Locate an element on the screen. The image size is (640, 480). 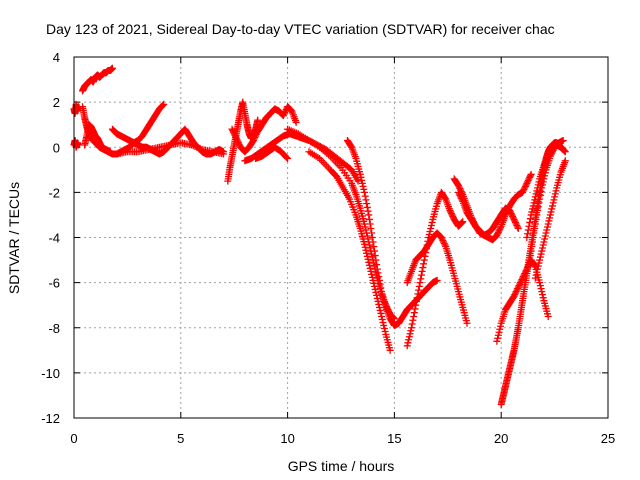
y-tick-label: -12 is located at coordinates (50, 418).